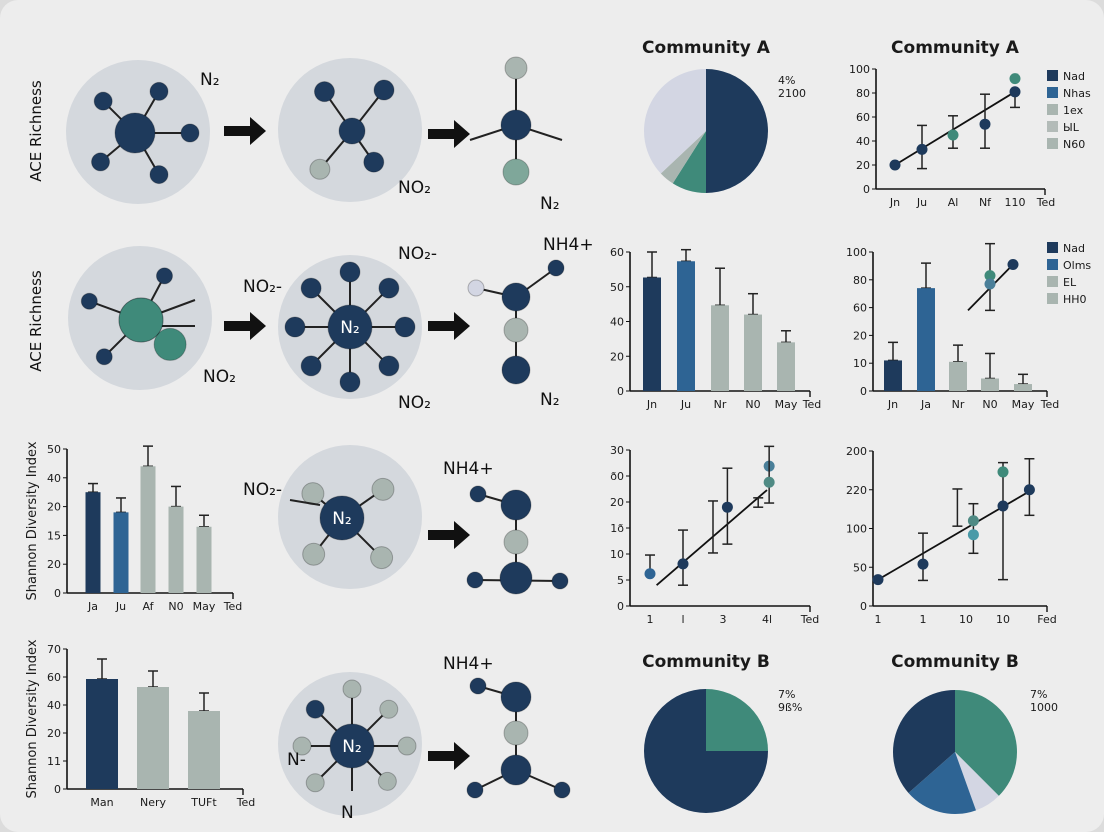 The image size is (1104, 832). Describe the element at coordinates (985, 202) in the screenshot. I see `x-tick-label: Nf` at that location.